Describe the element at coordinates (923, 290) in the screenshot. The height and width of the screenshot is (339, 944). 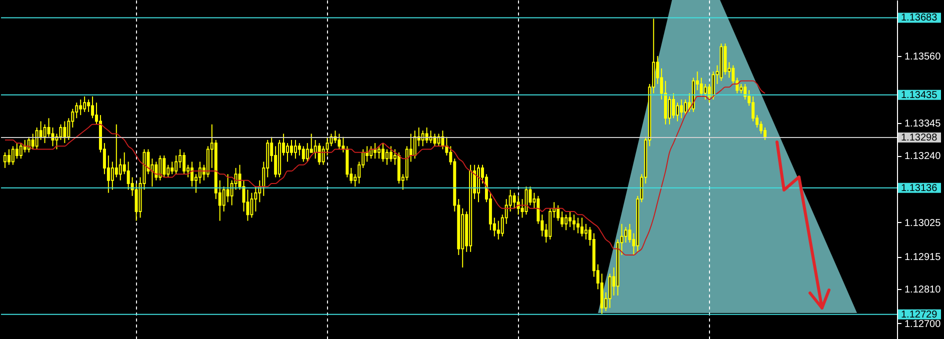
I see `y-tick-label: 1.12810` at that location.